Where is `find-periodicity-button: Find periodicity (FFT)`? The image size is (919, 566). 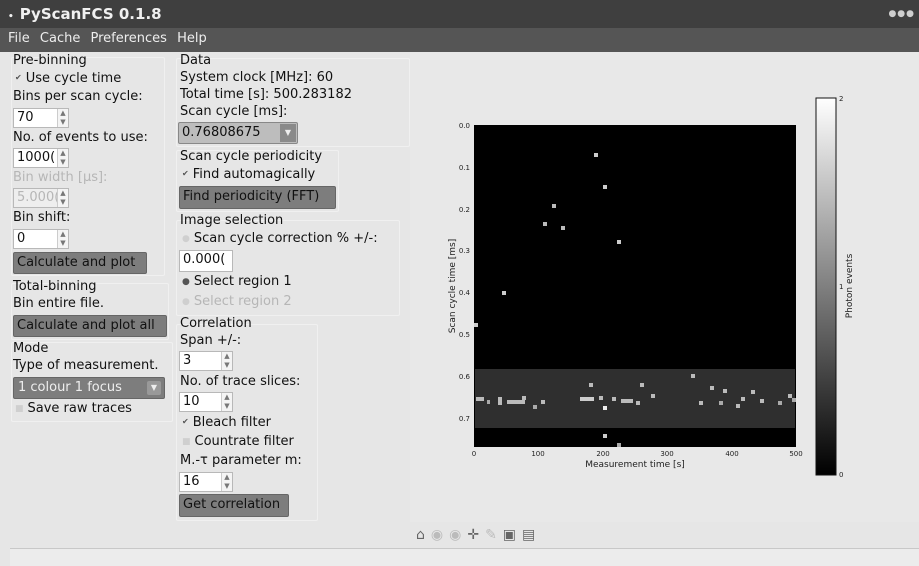 find-periodicity-button: Find periodicity (FFT) is located at coordinates (257, 197).